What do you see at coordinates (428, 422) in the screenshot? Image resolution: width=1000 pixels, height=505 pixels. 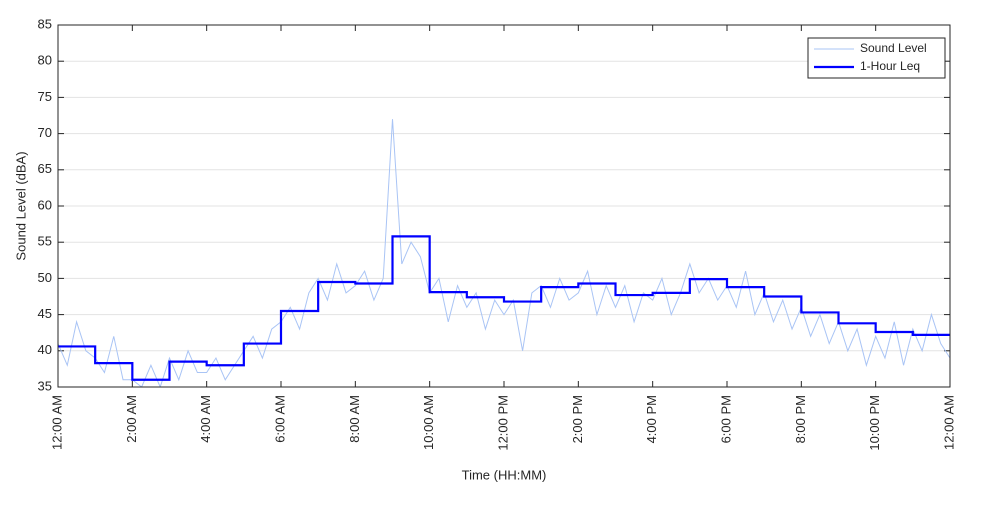 I see `x-tick-label: 10:00 AM` at bounding box center [428, 422].